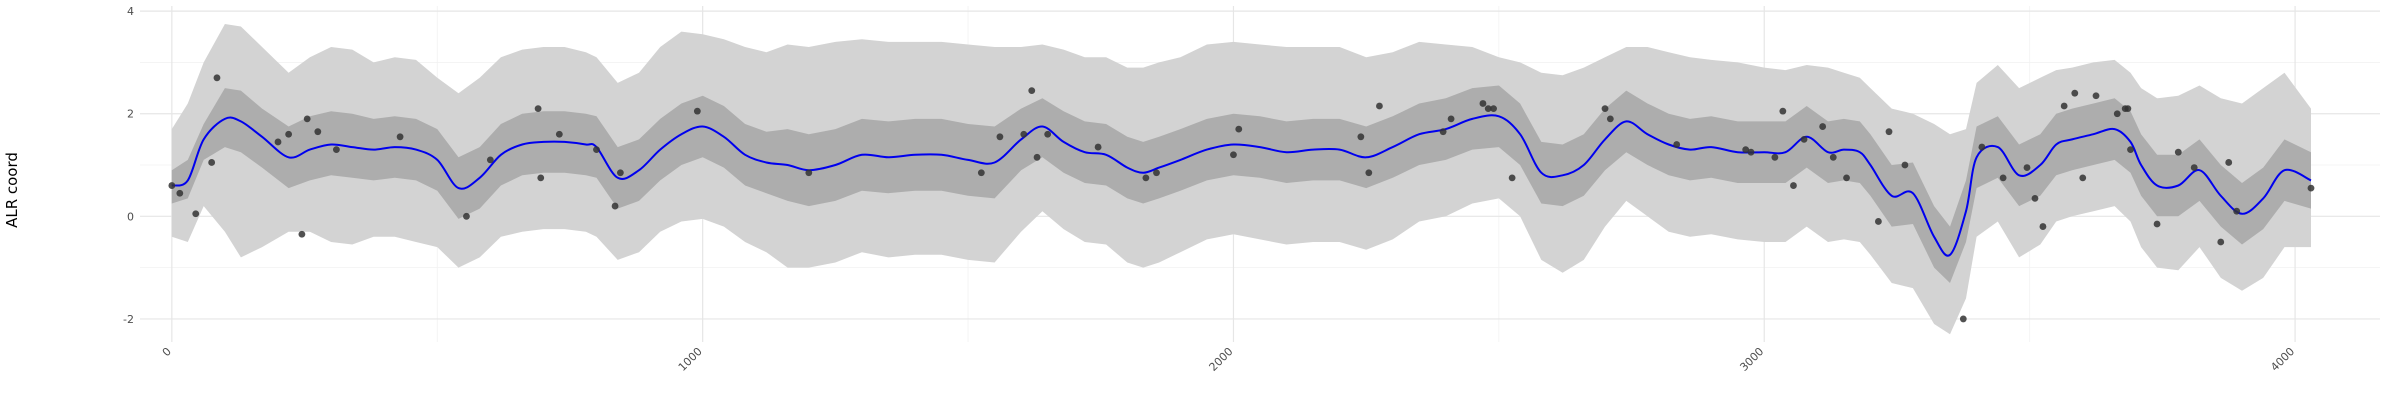 This screenshot has height=400, width=2400. What do you see at coordinates (1221, 359) in the screenshot?
I see `x-tick-label: 2000` at bounding box center [1221, 359].